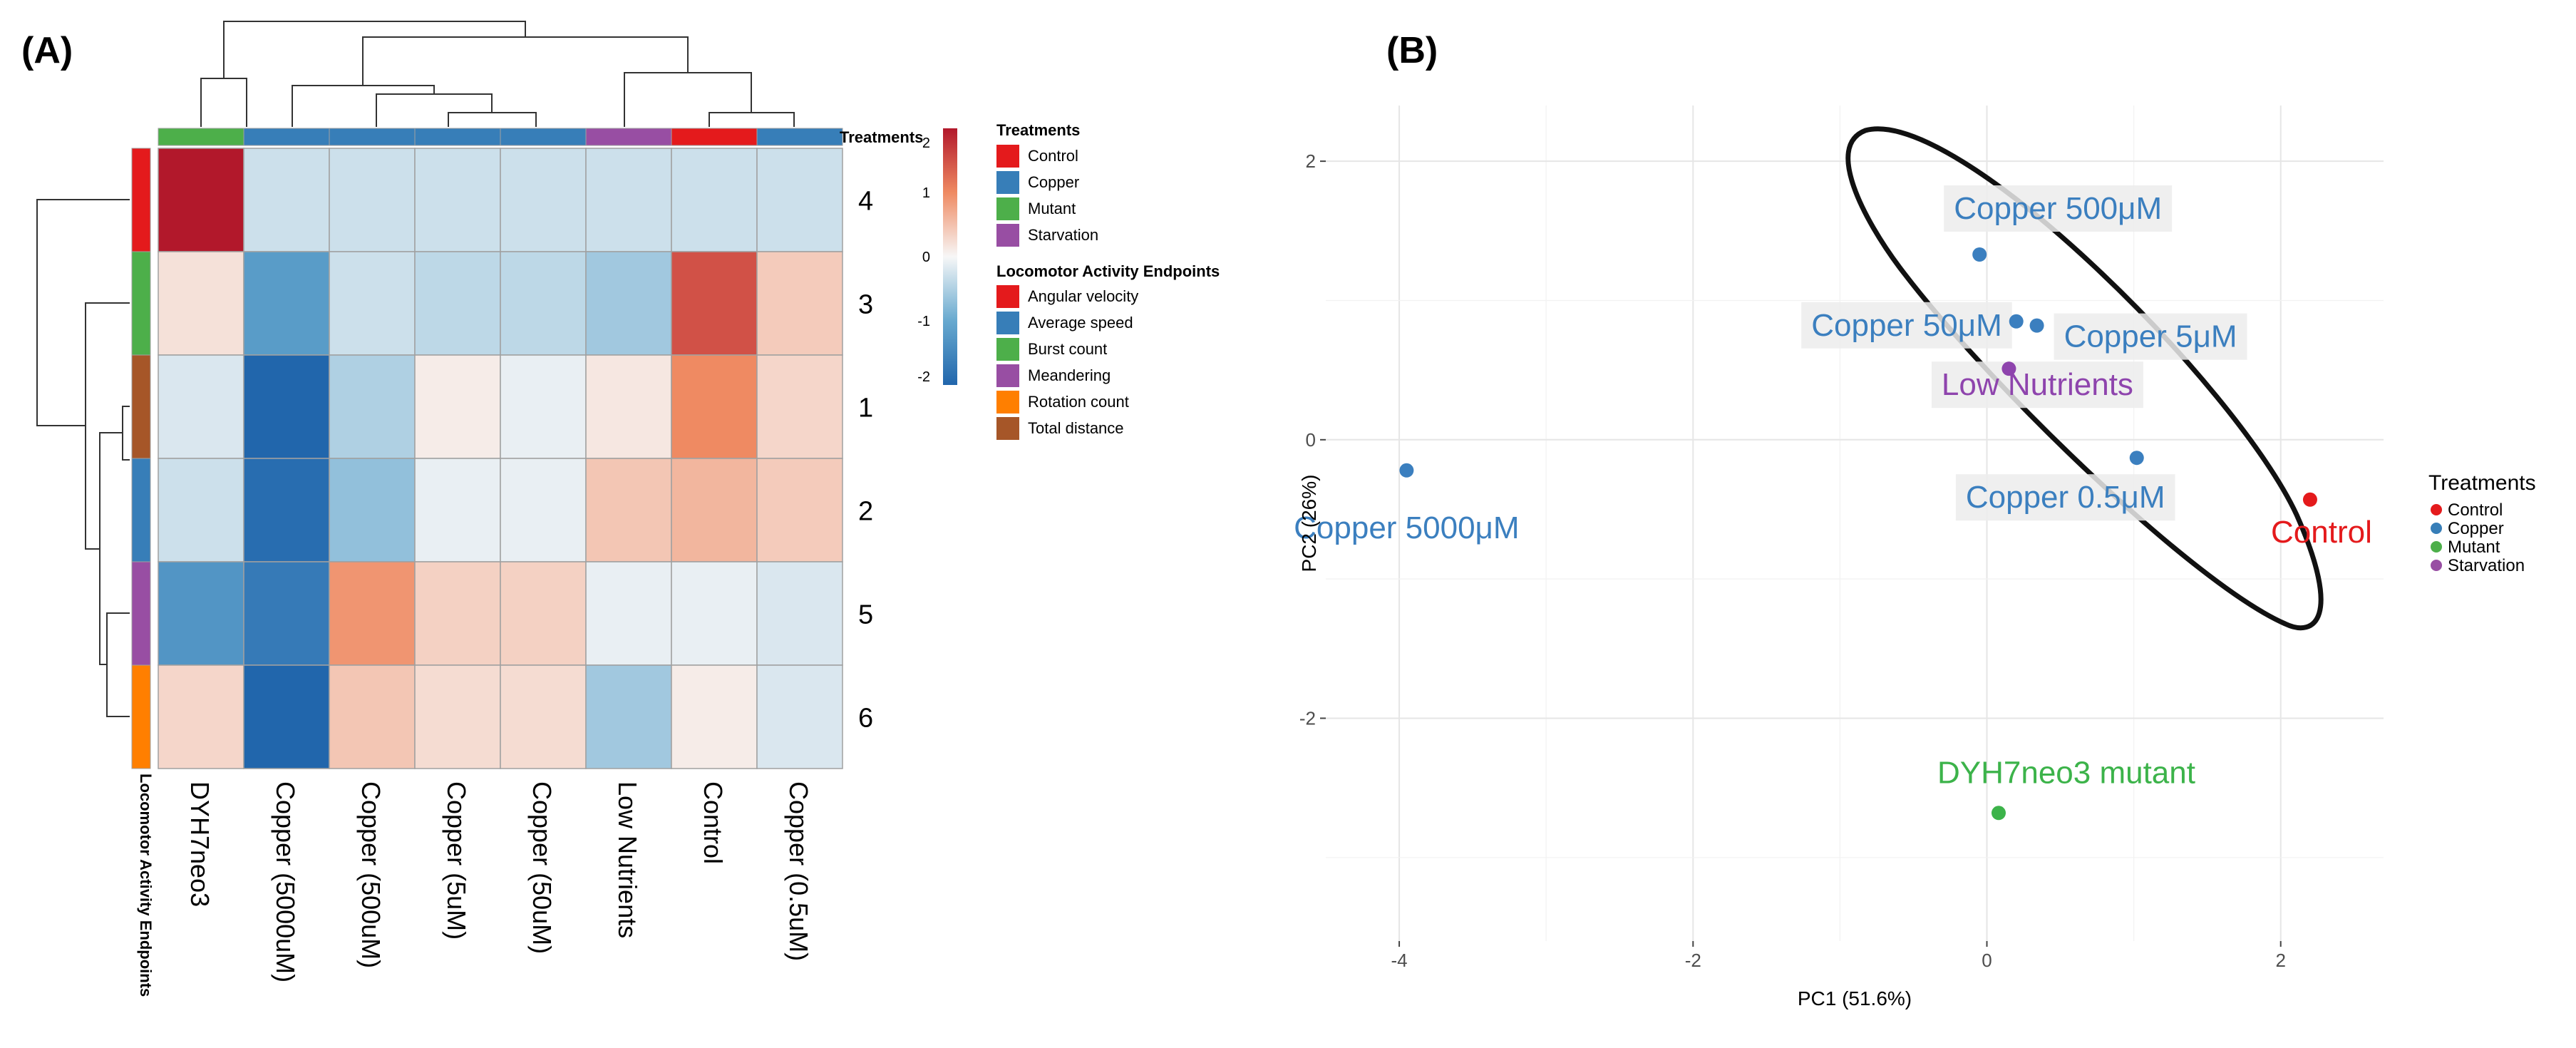  Describe the element at coordinates (285, 881) in the screenshot. I see `heatmap-column-label: Copper (5000uM)` at that location.